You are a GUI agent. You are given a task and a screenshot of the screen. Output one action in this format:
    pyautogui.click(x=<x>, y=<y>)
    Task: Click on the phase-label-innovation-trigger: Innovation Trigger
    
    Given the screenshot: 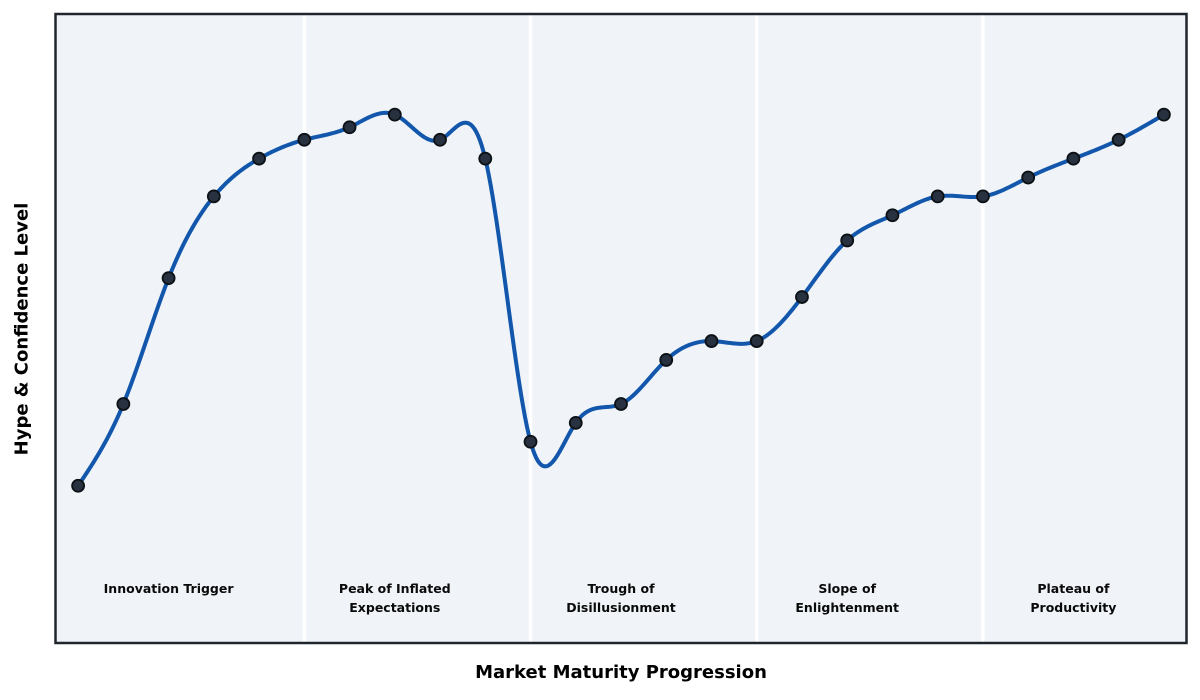 What is the action you would take?
    pyautogui.click(x=168, y=588)
    